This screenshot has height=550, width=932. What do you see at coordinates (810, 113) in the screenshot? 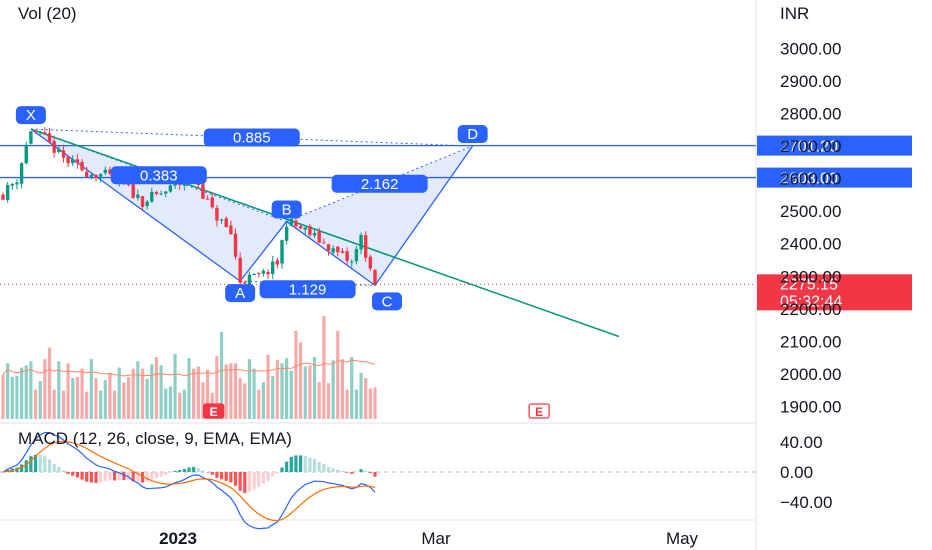
I see `price-tick-label: 2800.00` at bounding box center [810, 113].